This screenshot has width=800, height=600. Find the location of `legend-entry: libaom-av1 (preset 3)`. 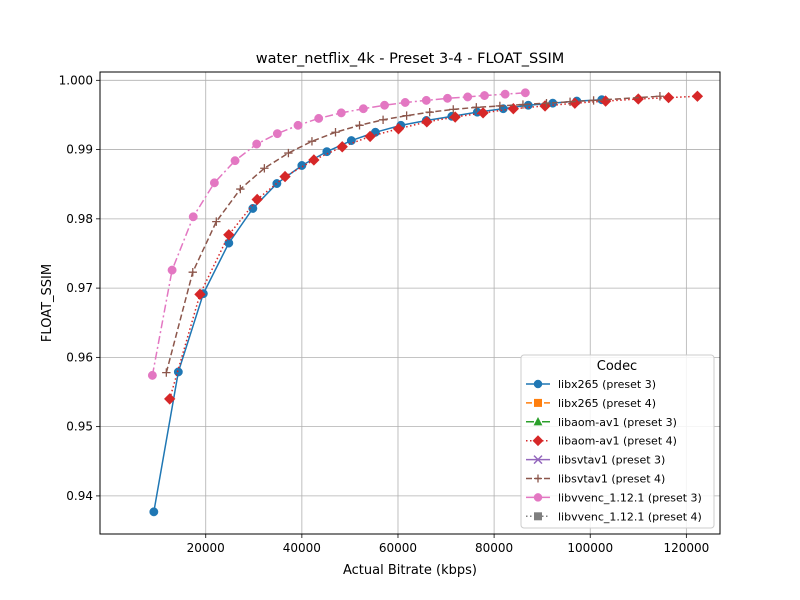

legend-entry: libaom-av1 (preset 3) is located at coordinates (601, 422).